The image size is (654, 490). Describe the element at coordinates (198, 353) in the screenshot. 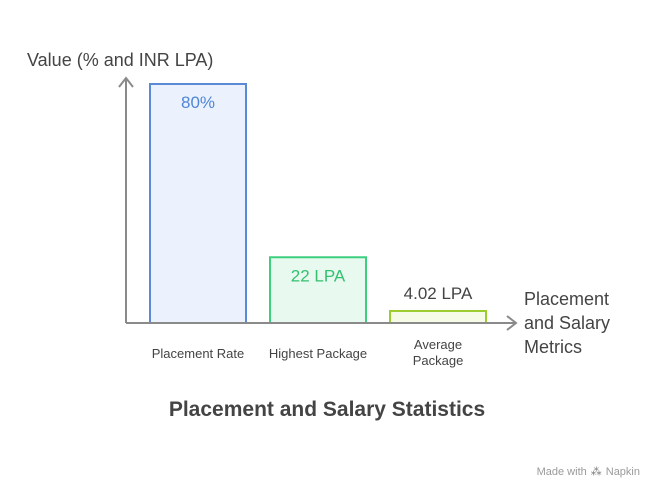

I see `category-label-0: Placement Rate` at that location.